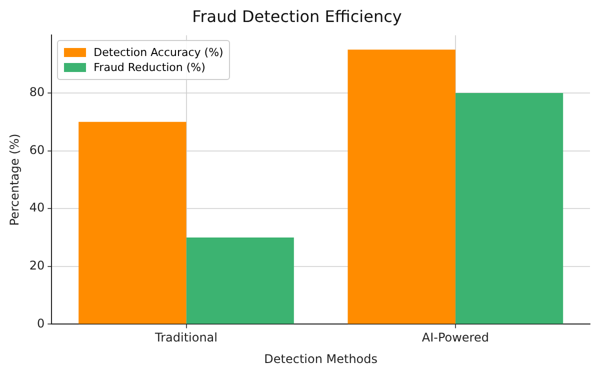  Describe the element at coordinates (150, 67) in the screenshot. I see `legend-label: Fraud Reduction (%)` at that location.